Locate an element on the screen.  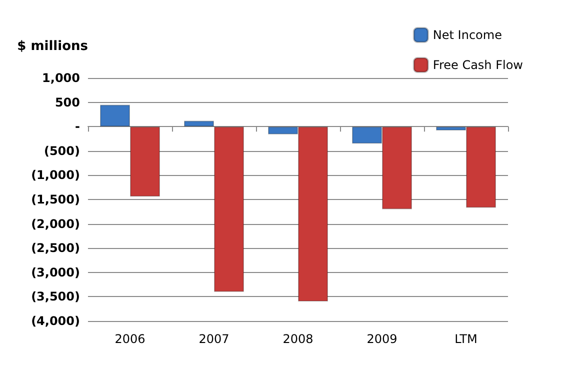
y-tick-label: (2,000) is located at coordinates (55, 223).